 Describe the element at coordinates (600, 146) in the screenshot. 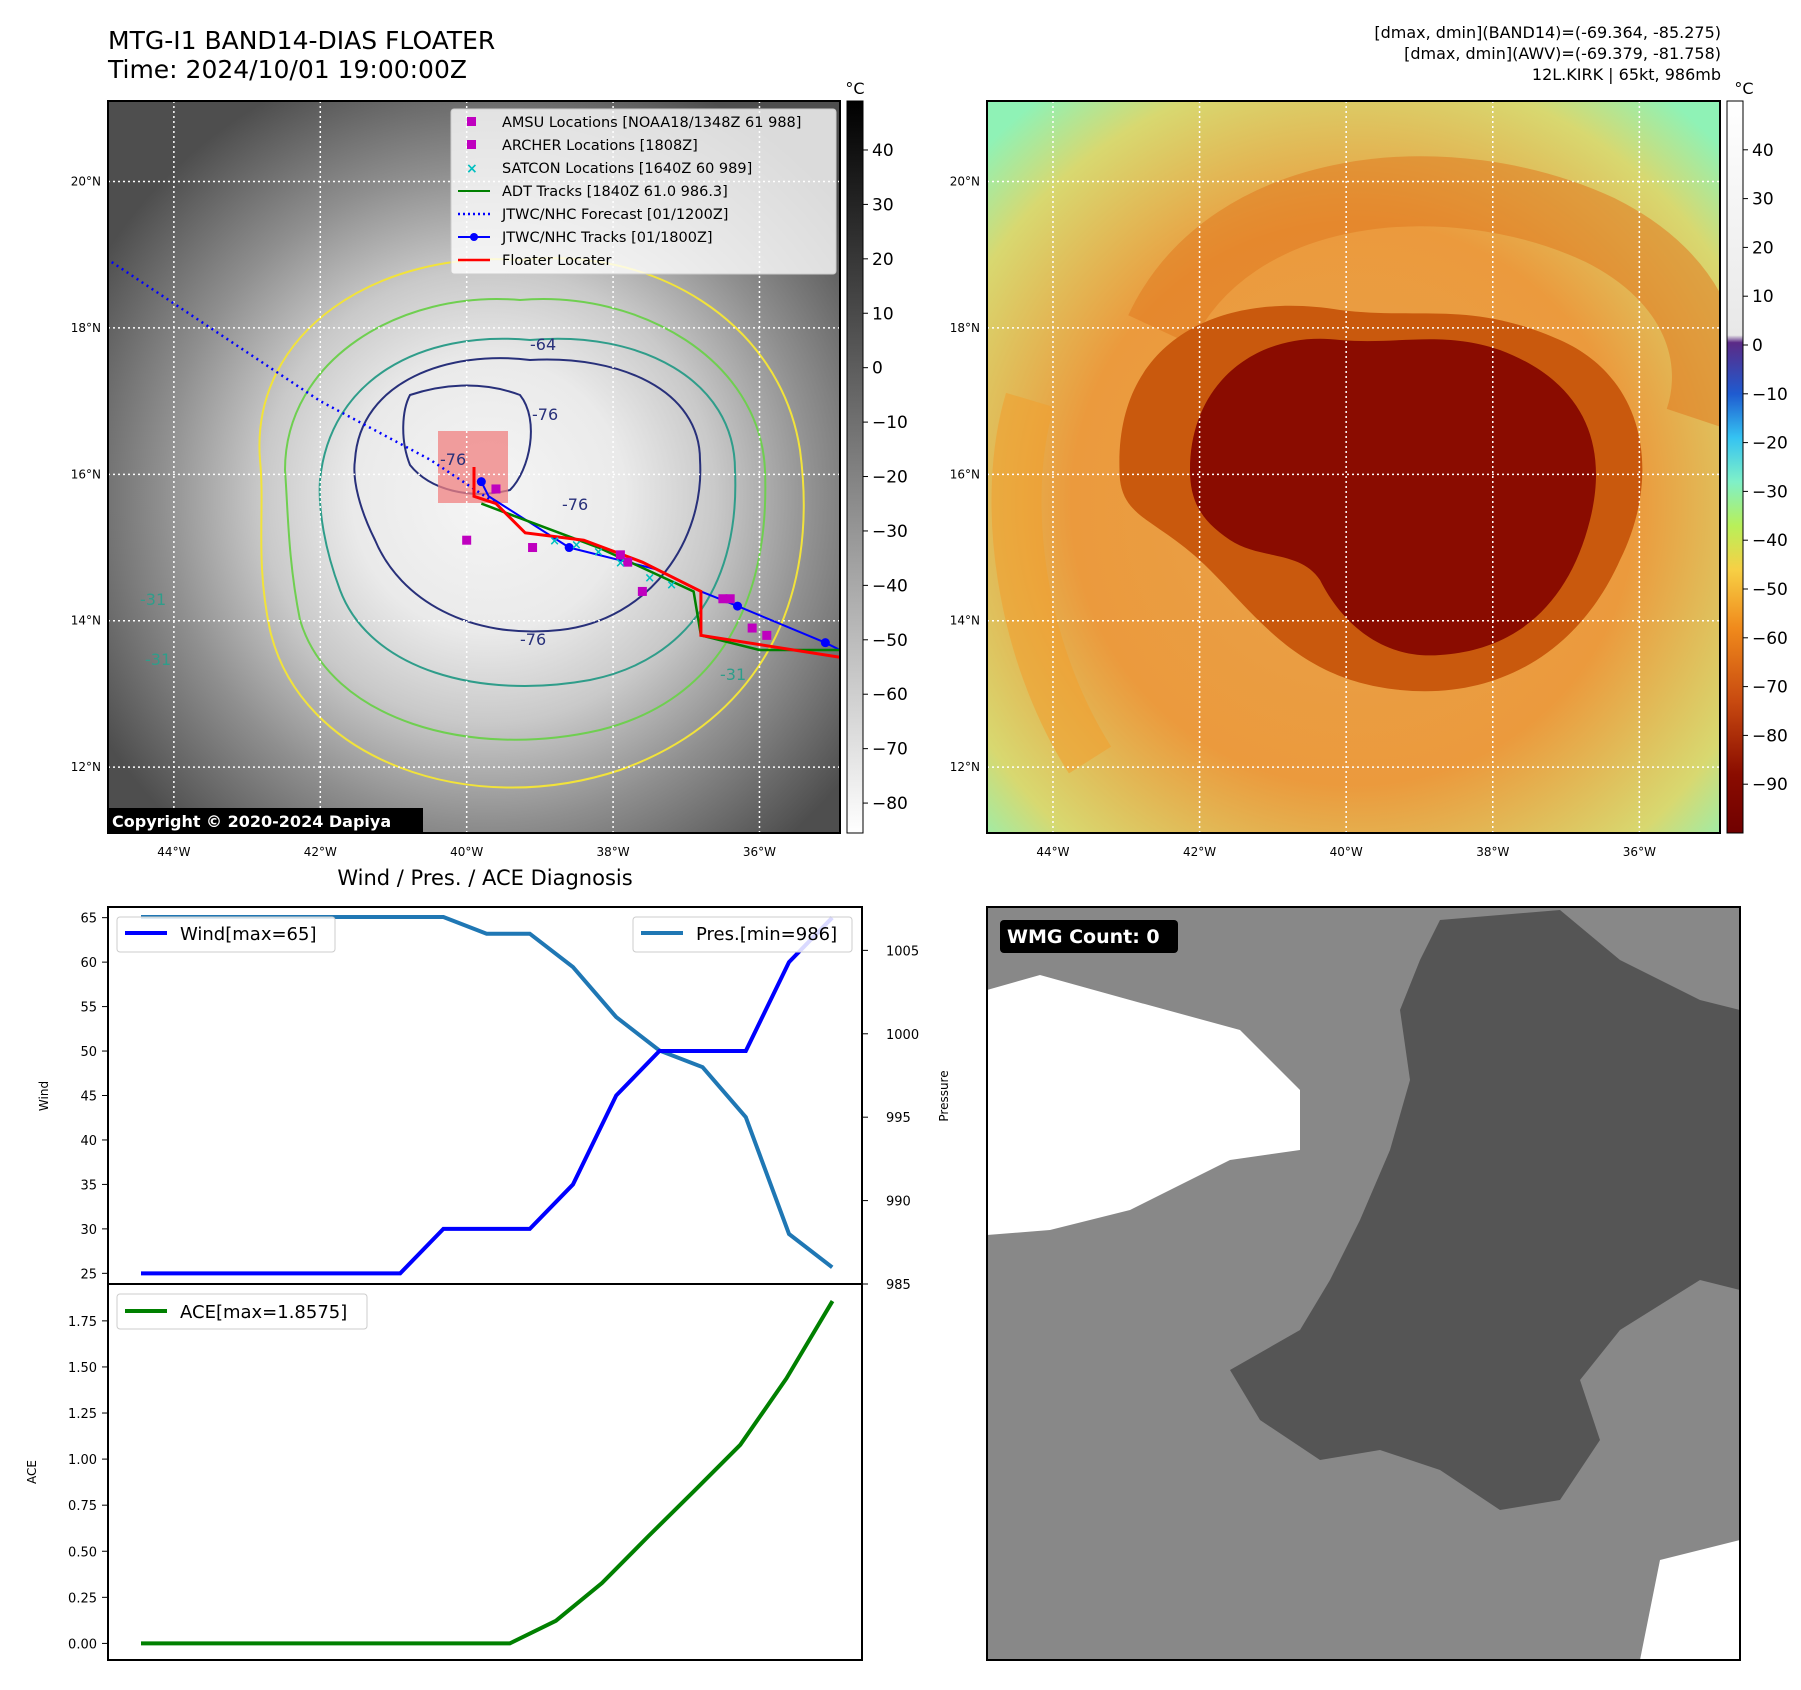

I see `legend-archer: ARCHER Locations [1808Z]` at that location.